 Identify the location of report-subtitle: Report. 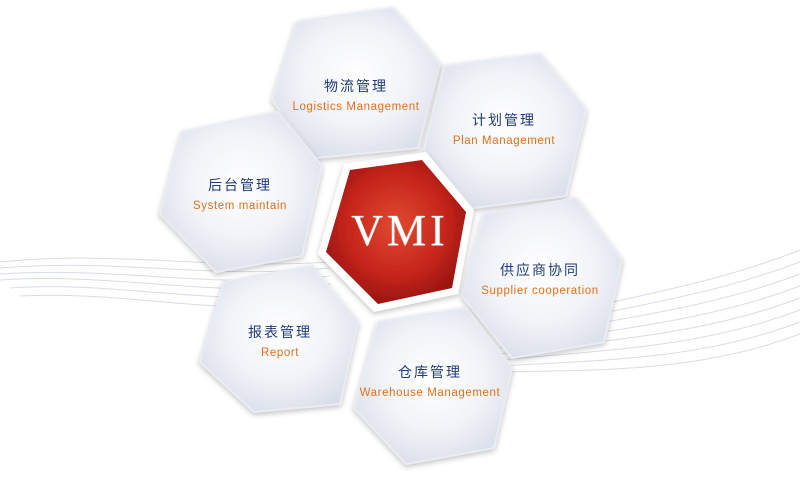
(280, 353).